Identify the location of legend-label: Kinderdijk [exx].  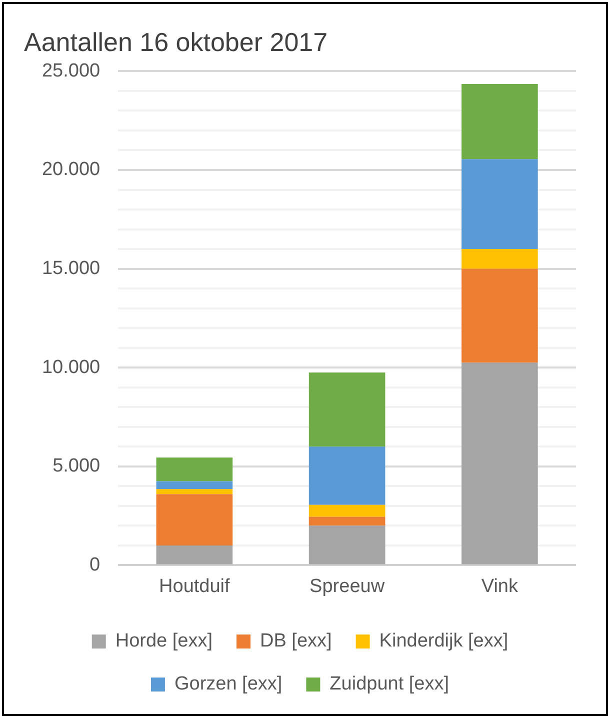
(443, 641).